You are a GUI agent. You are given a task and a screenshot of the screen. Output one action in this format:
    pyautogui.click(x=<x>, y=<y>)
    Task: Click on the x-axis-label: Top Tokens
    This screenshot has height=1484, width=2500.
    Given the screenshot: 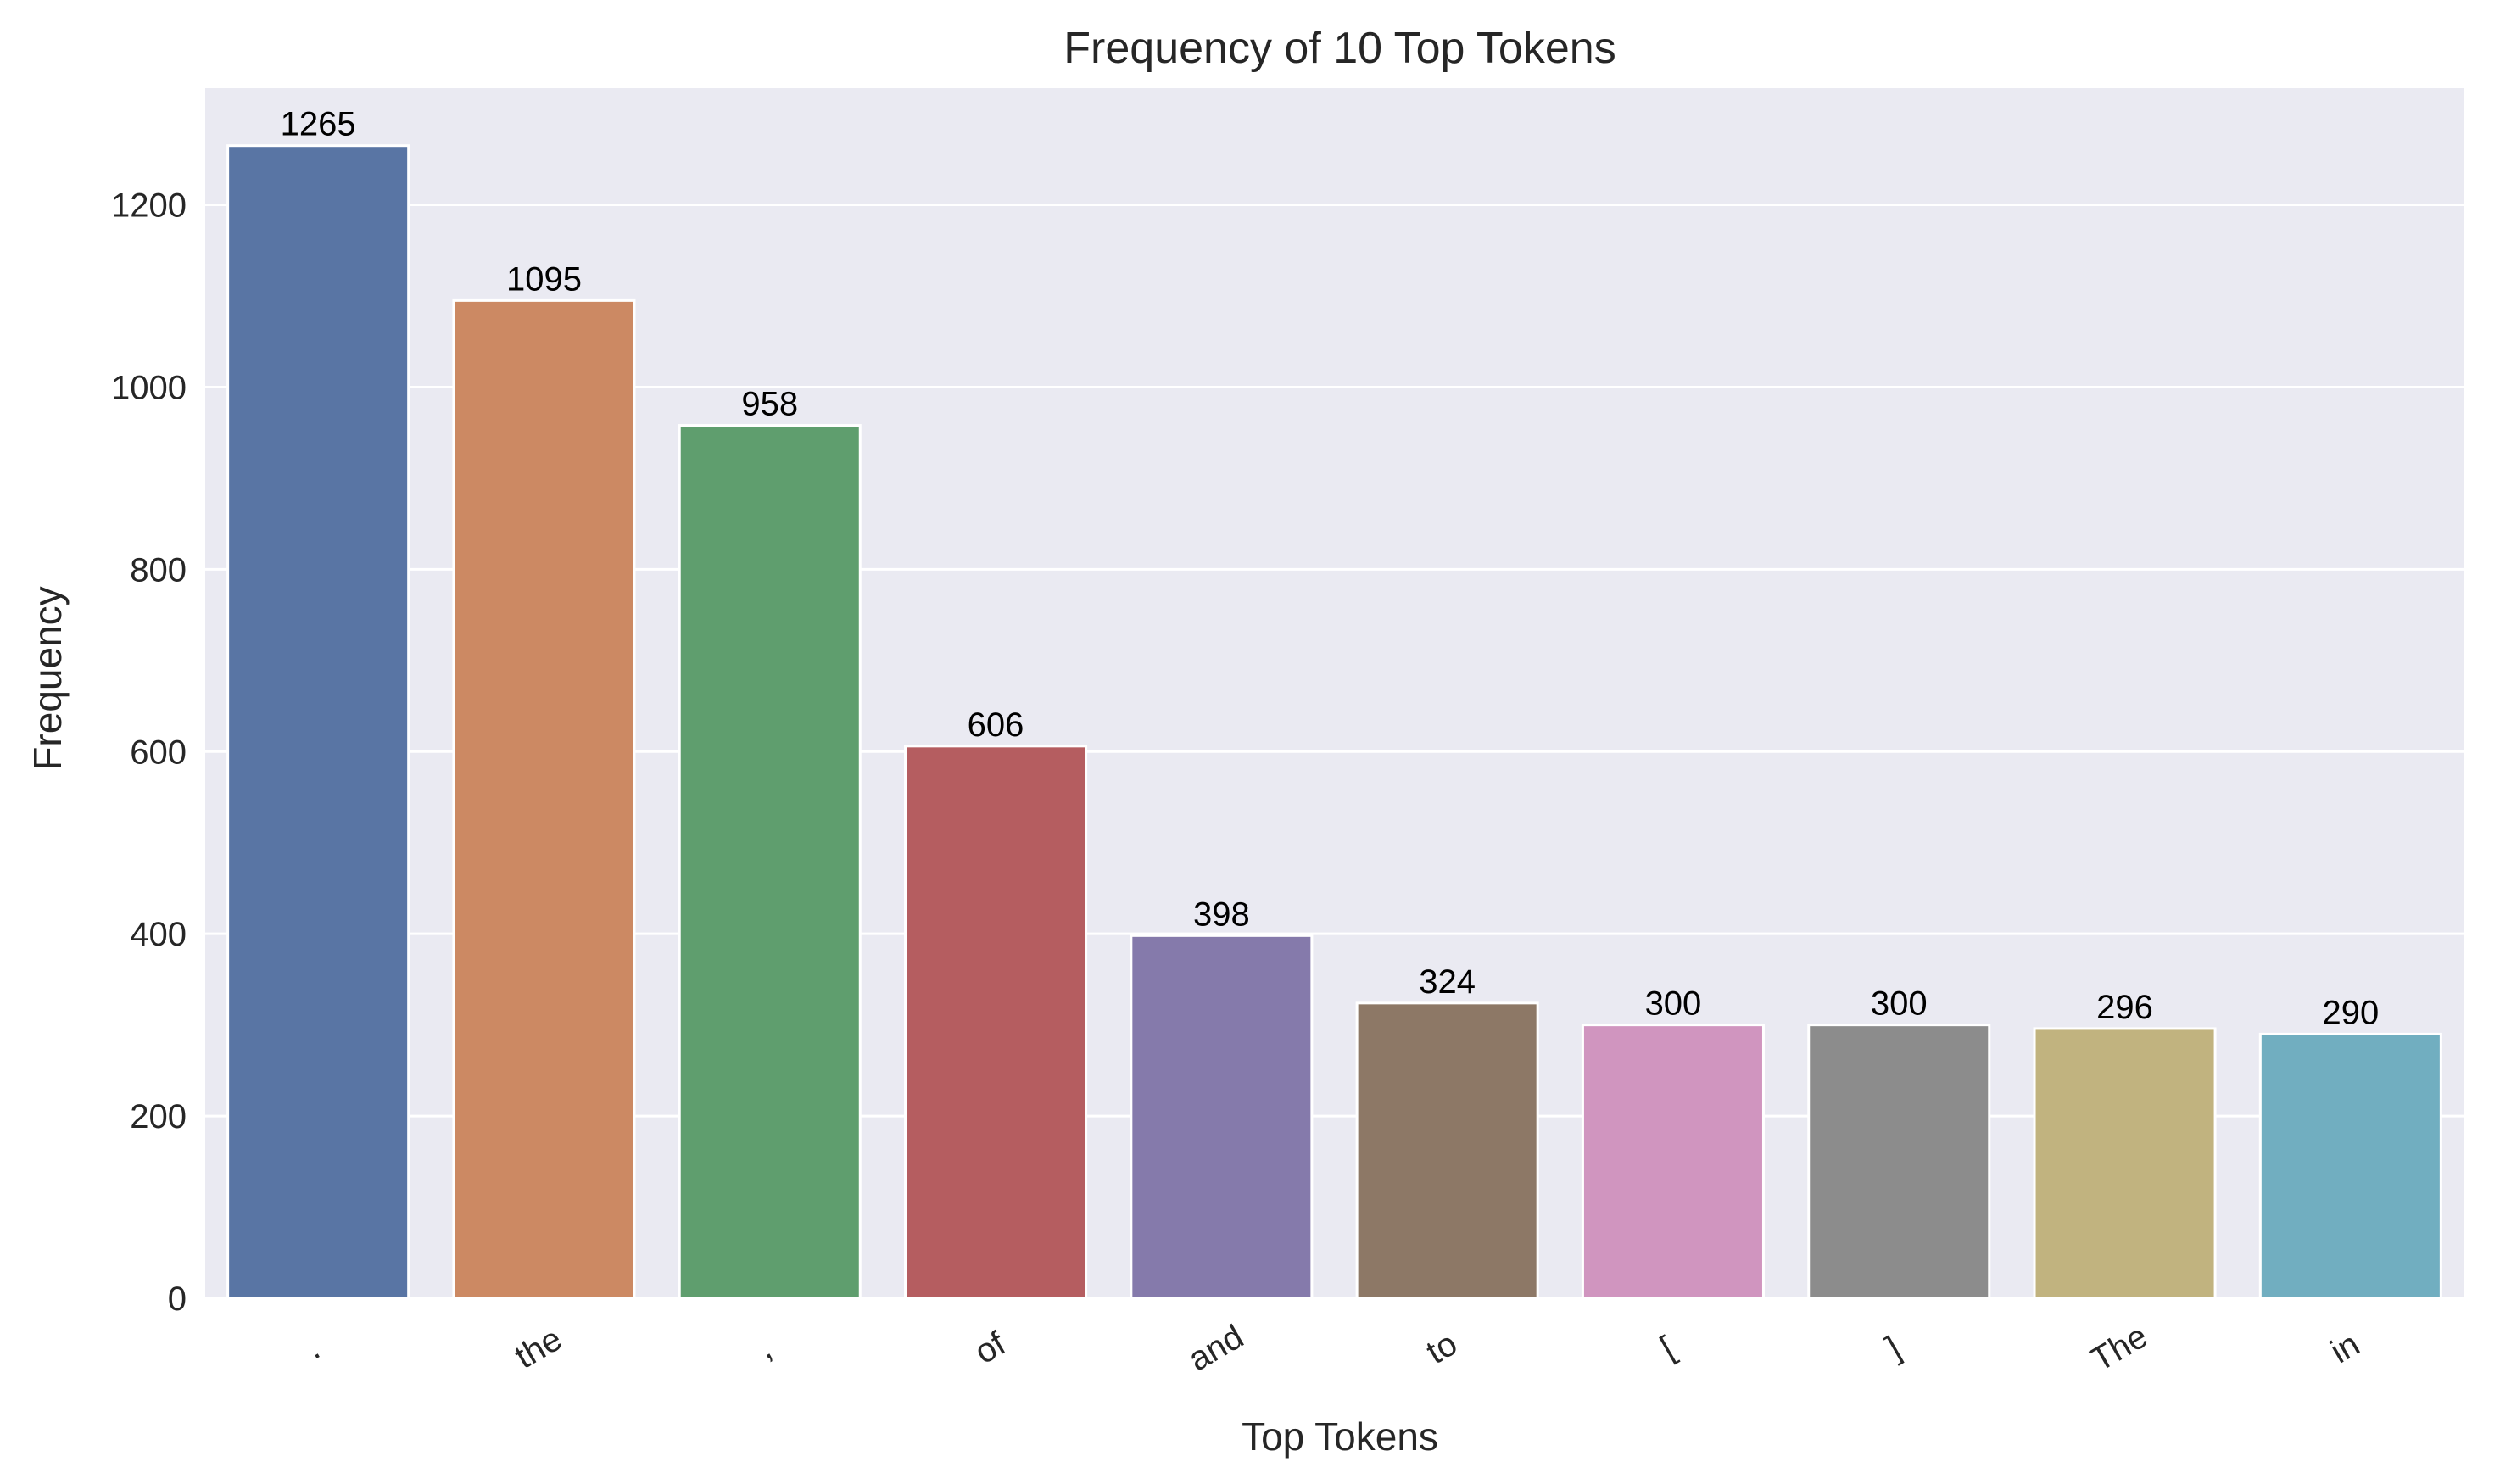 What is the action you would take?
    pyautogui.click(x=1340, y=1436)
    